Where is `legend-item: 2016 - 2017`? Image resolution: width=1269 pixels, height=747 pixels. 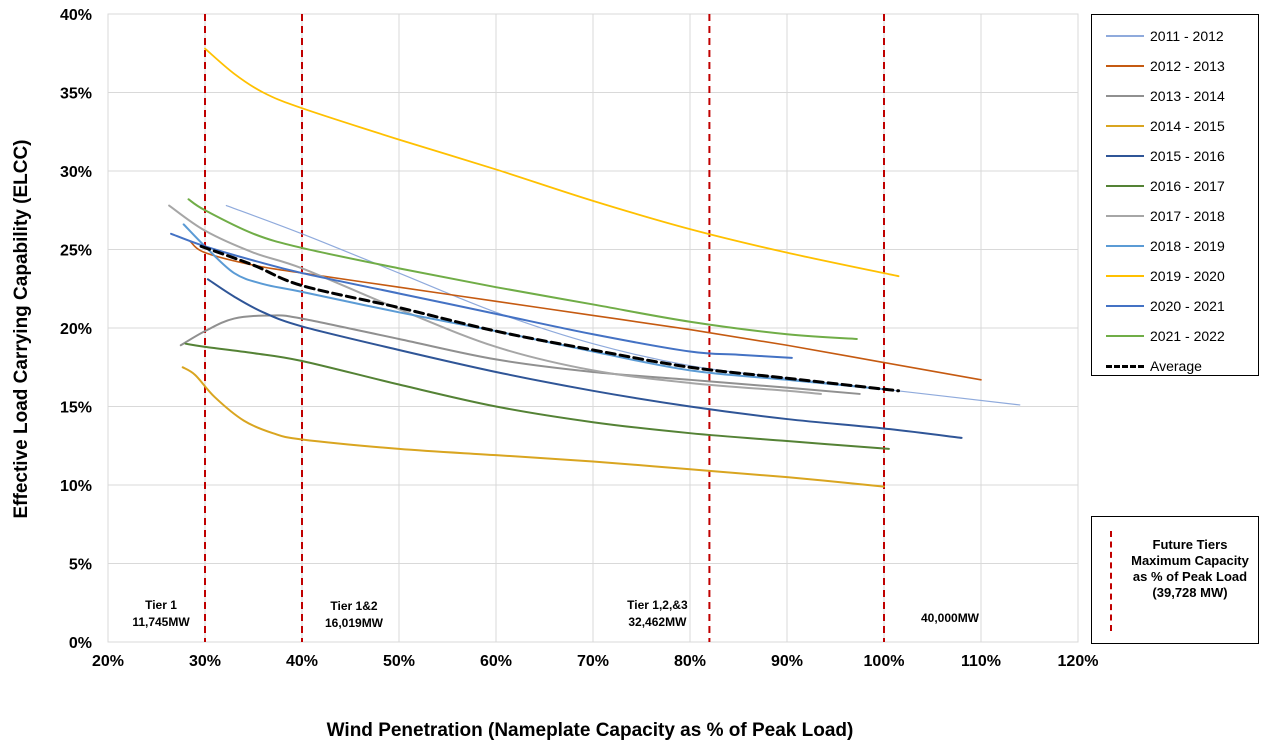
legend-item: 2016 - 2017 is located at coordinates (1175, 186).